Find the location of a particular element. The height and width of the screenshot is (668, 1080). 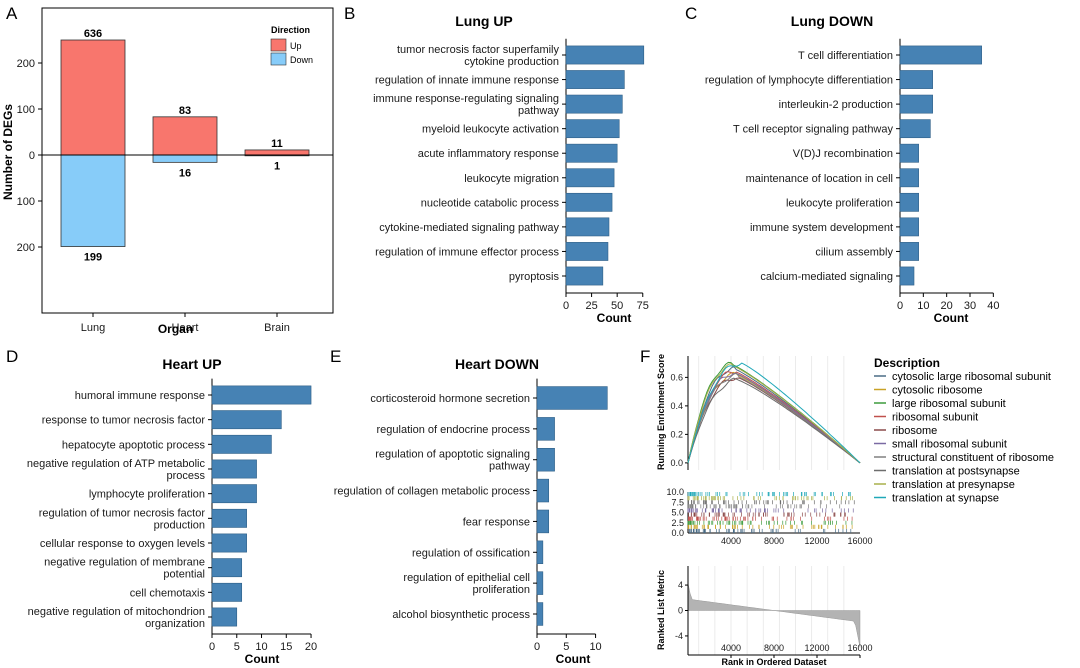

bar-up-value: 636 is located at coordinates (93, 34).